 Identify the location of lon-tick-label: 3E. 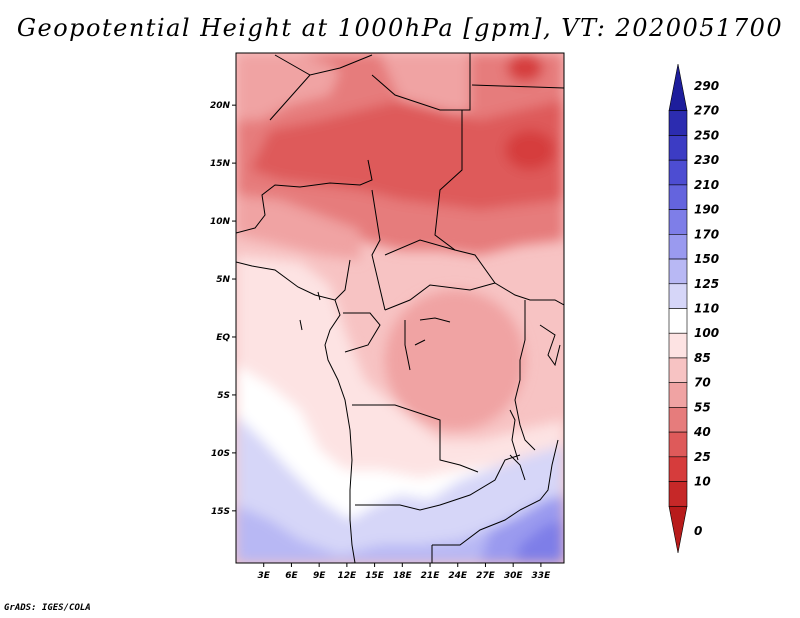
(264, 576).